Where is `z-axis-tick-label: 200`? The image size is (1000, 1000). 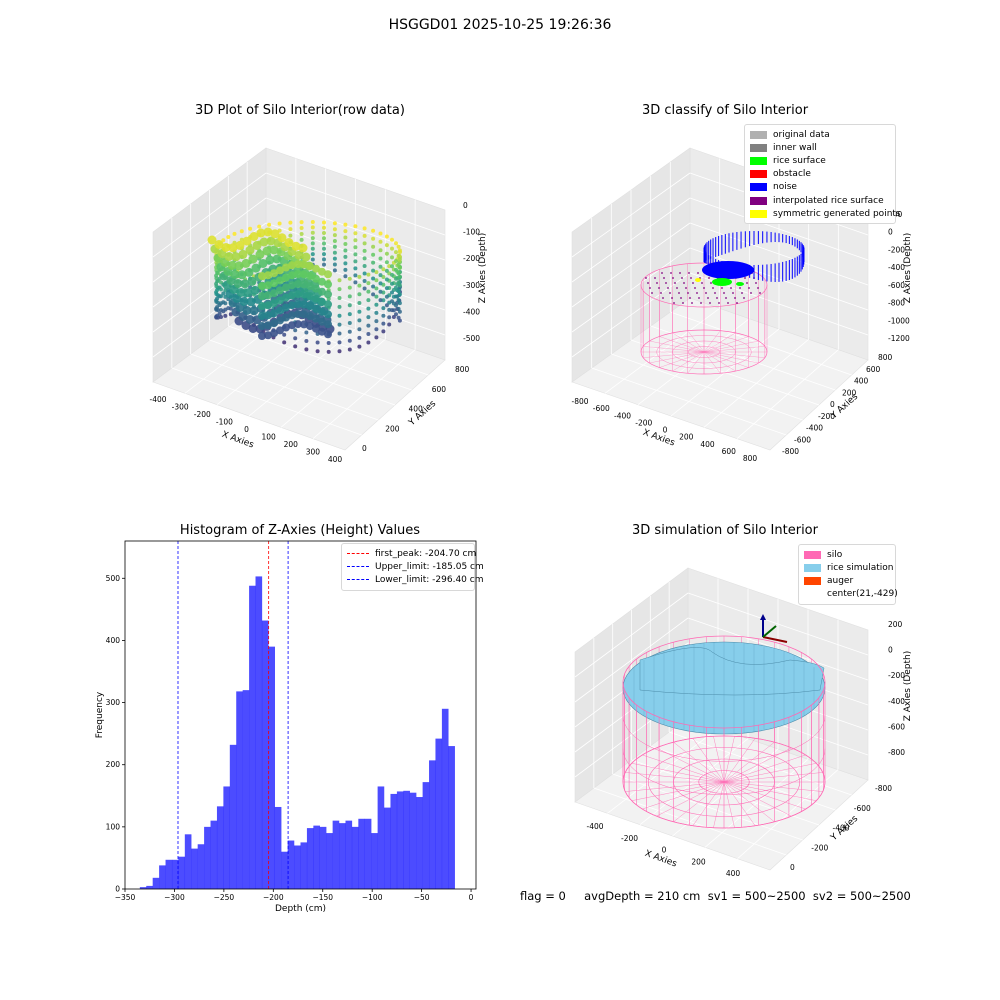
z-axis-tick-label: 200 is located at coordinates (895, 624).